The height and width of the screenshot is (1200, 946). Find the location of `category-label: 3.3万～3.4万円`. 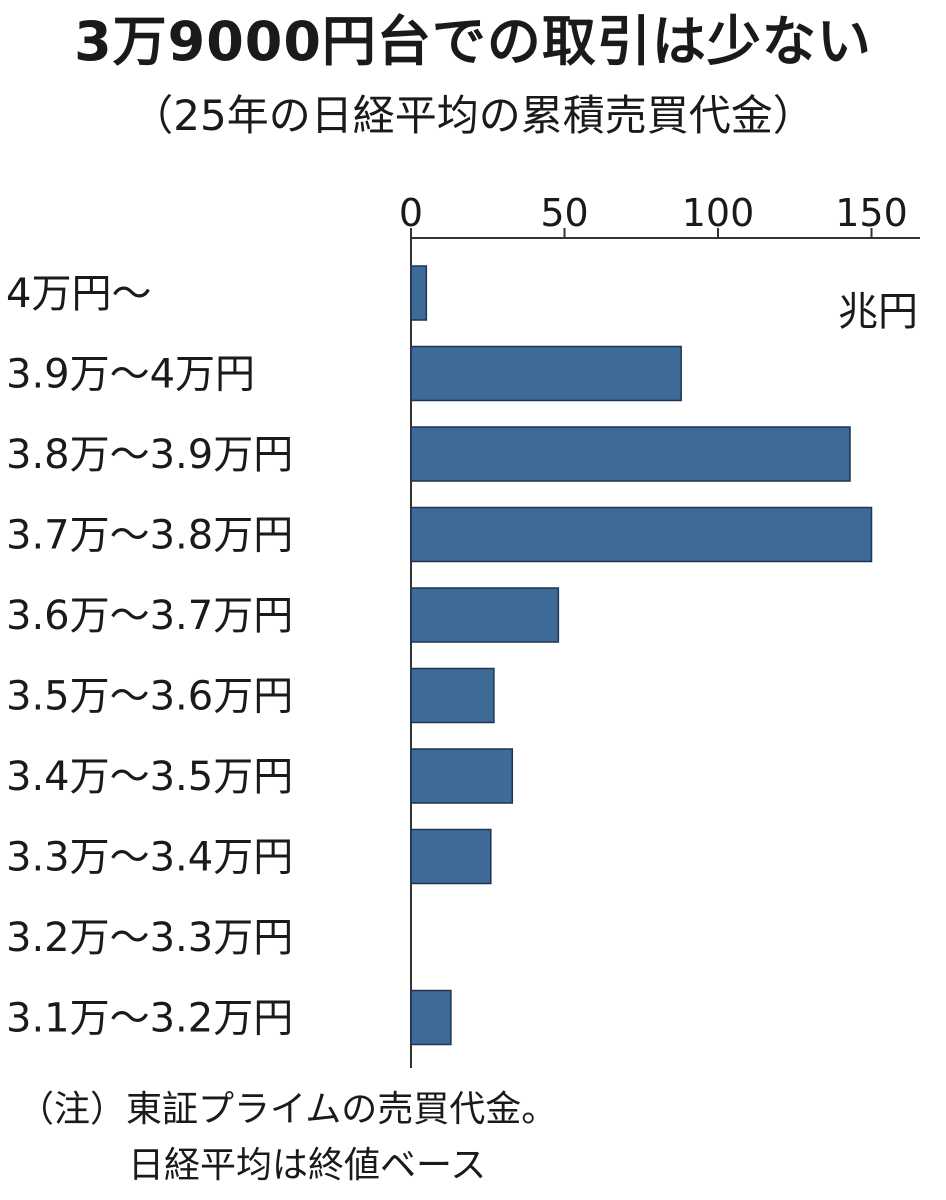

category-label: 3.3万～3.4万円 is located at coordinates (149, 858).